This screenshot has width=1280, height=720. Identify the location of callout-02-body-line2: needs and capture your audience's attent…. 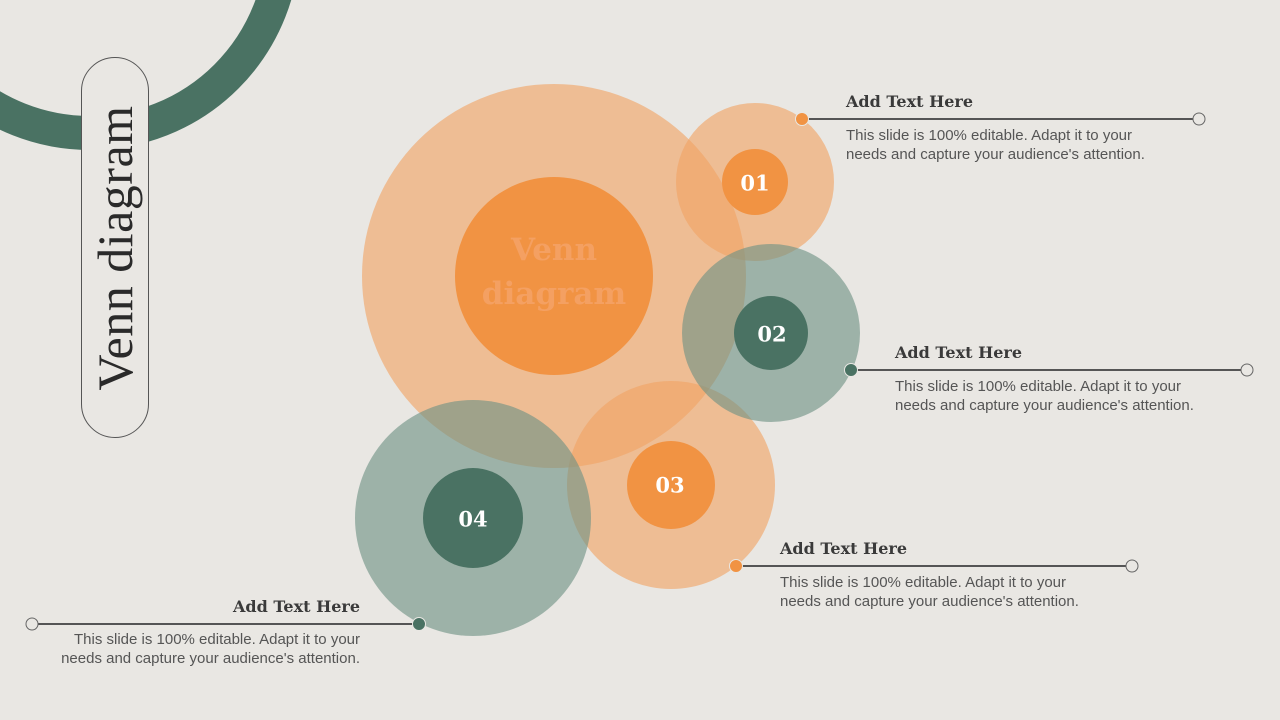
(1044, 405).